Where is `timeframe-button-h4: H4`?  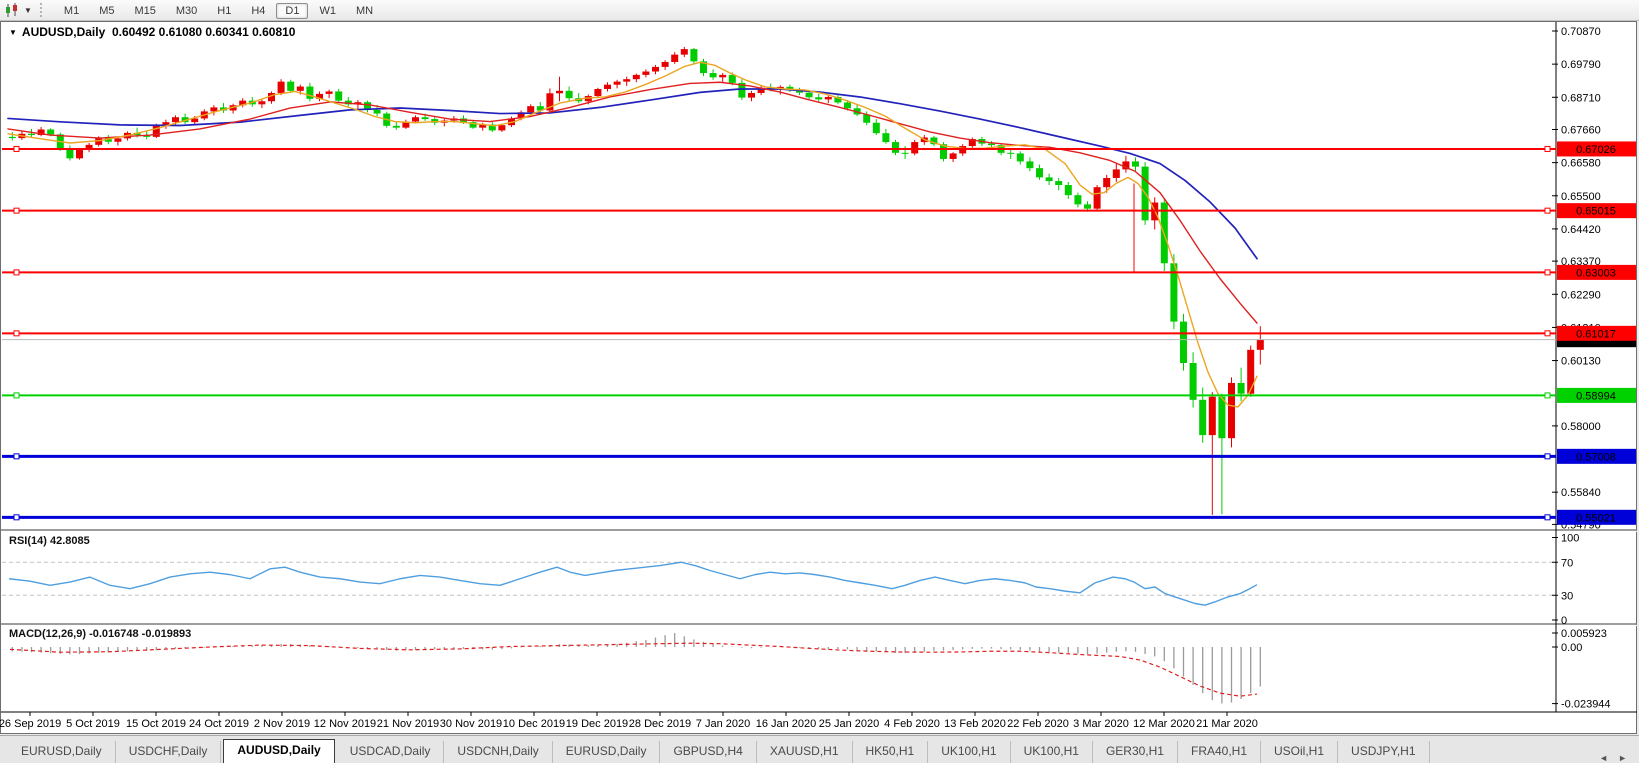 timeframe-button-h4: H4 is located at coordinates (258, 11).